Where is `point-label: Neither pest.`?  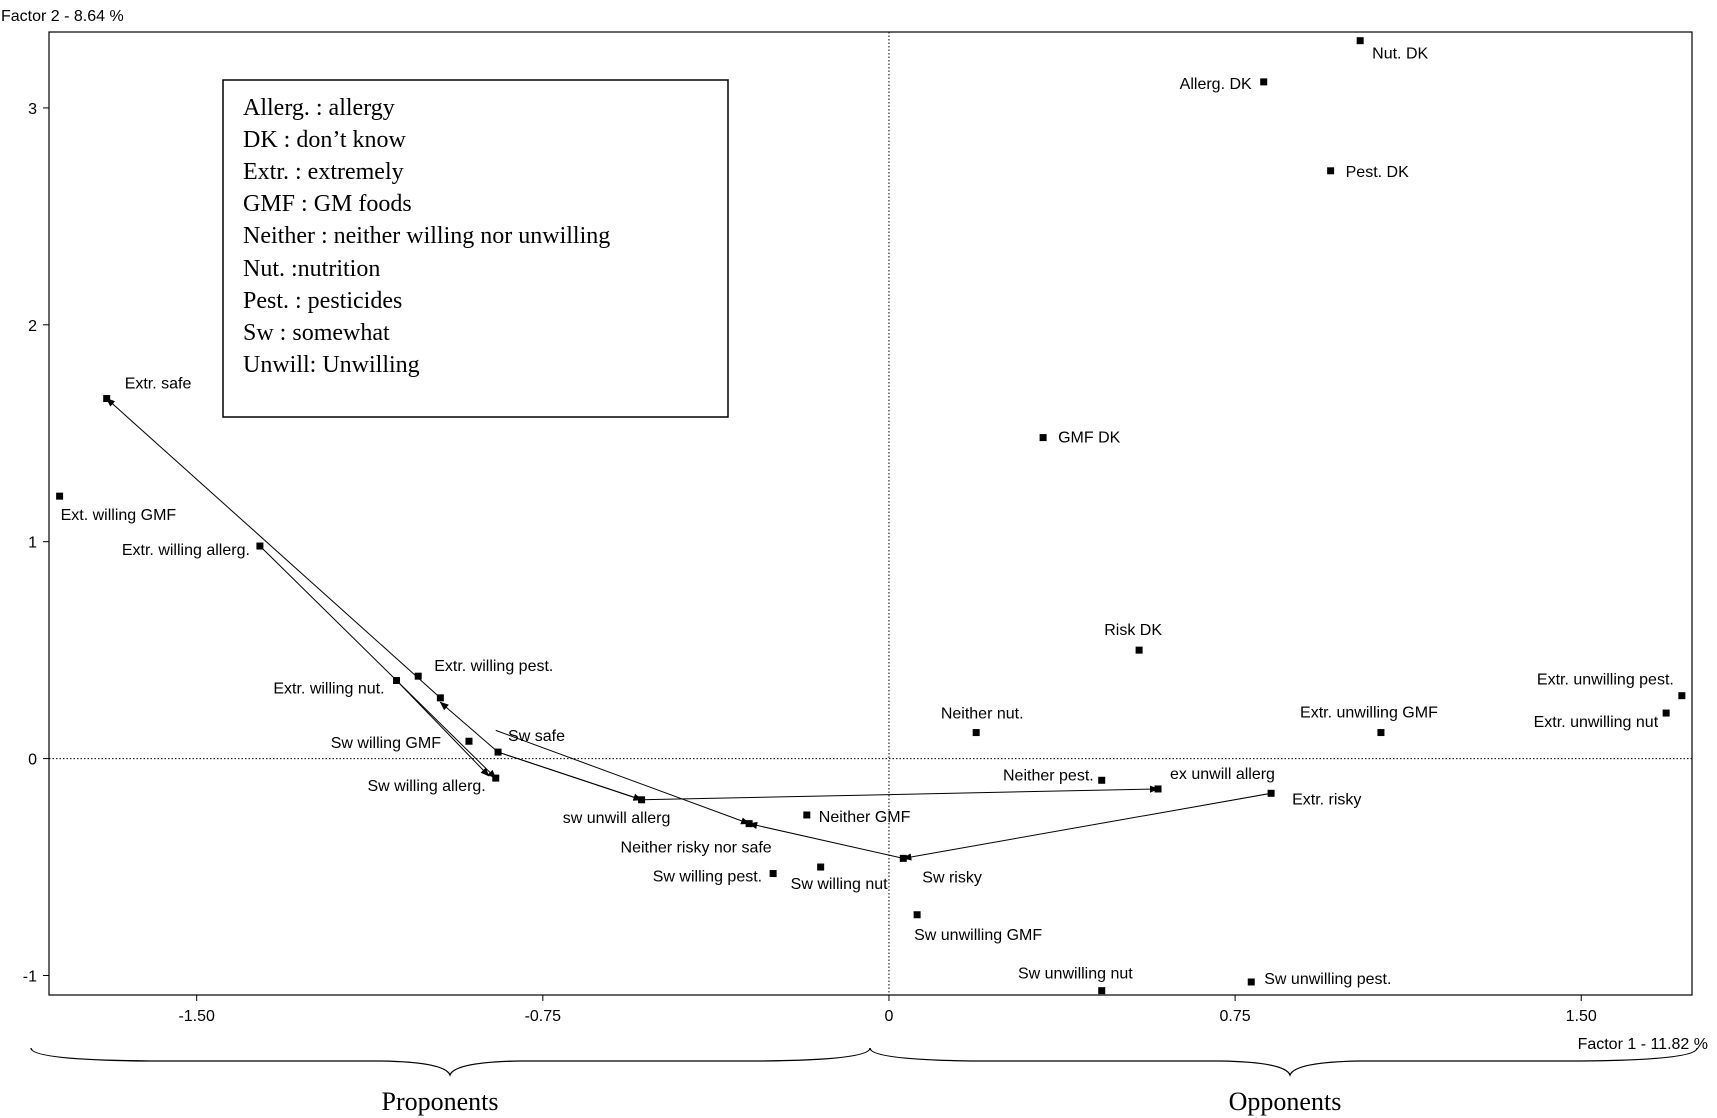
point-label: Neither pest. is located at coordinates (1048, 775).